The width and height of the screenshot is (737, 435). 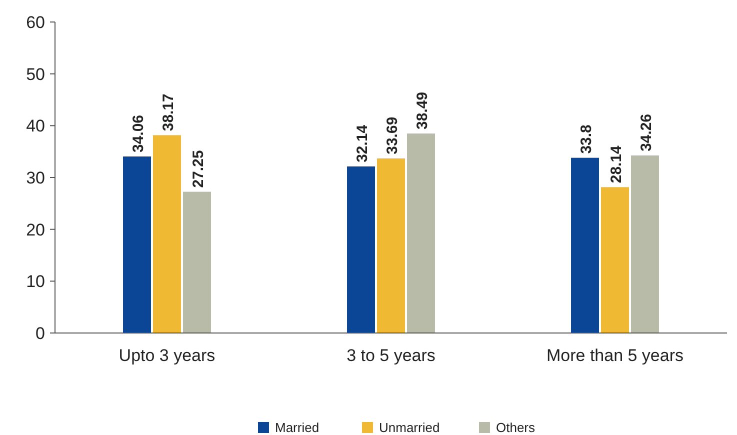 What do you see at coordinates (297, 427) in the screenshot?
I see `legend-label: Married` at bounding box center [297, 427].